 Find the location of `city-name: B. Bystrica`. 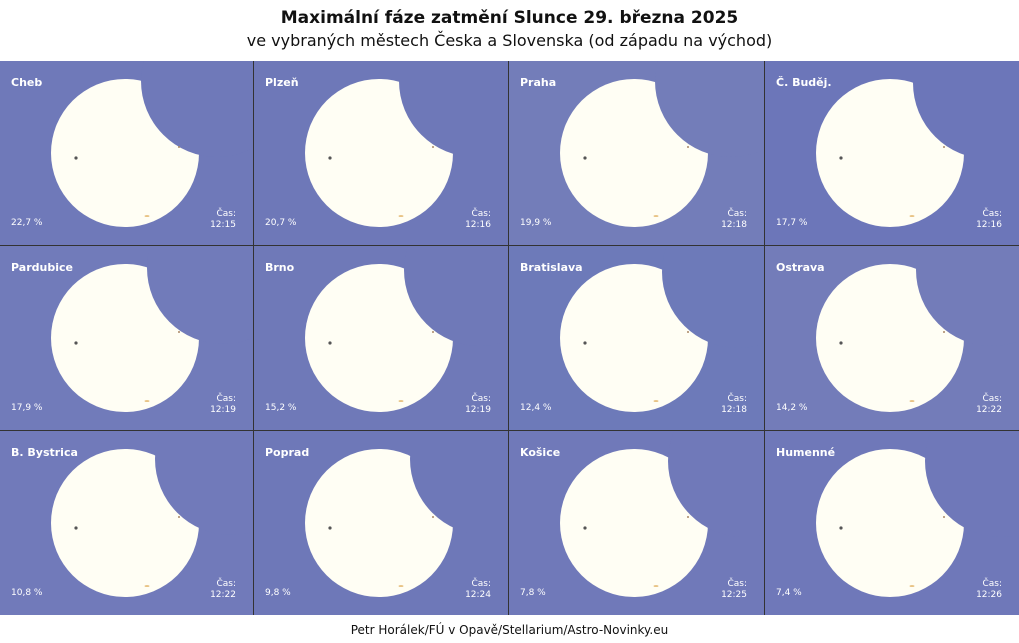

city-name: B. Bystrica is located at coordinates (44, 452).